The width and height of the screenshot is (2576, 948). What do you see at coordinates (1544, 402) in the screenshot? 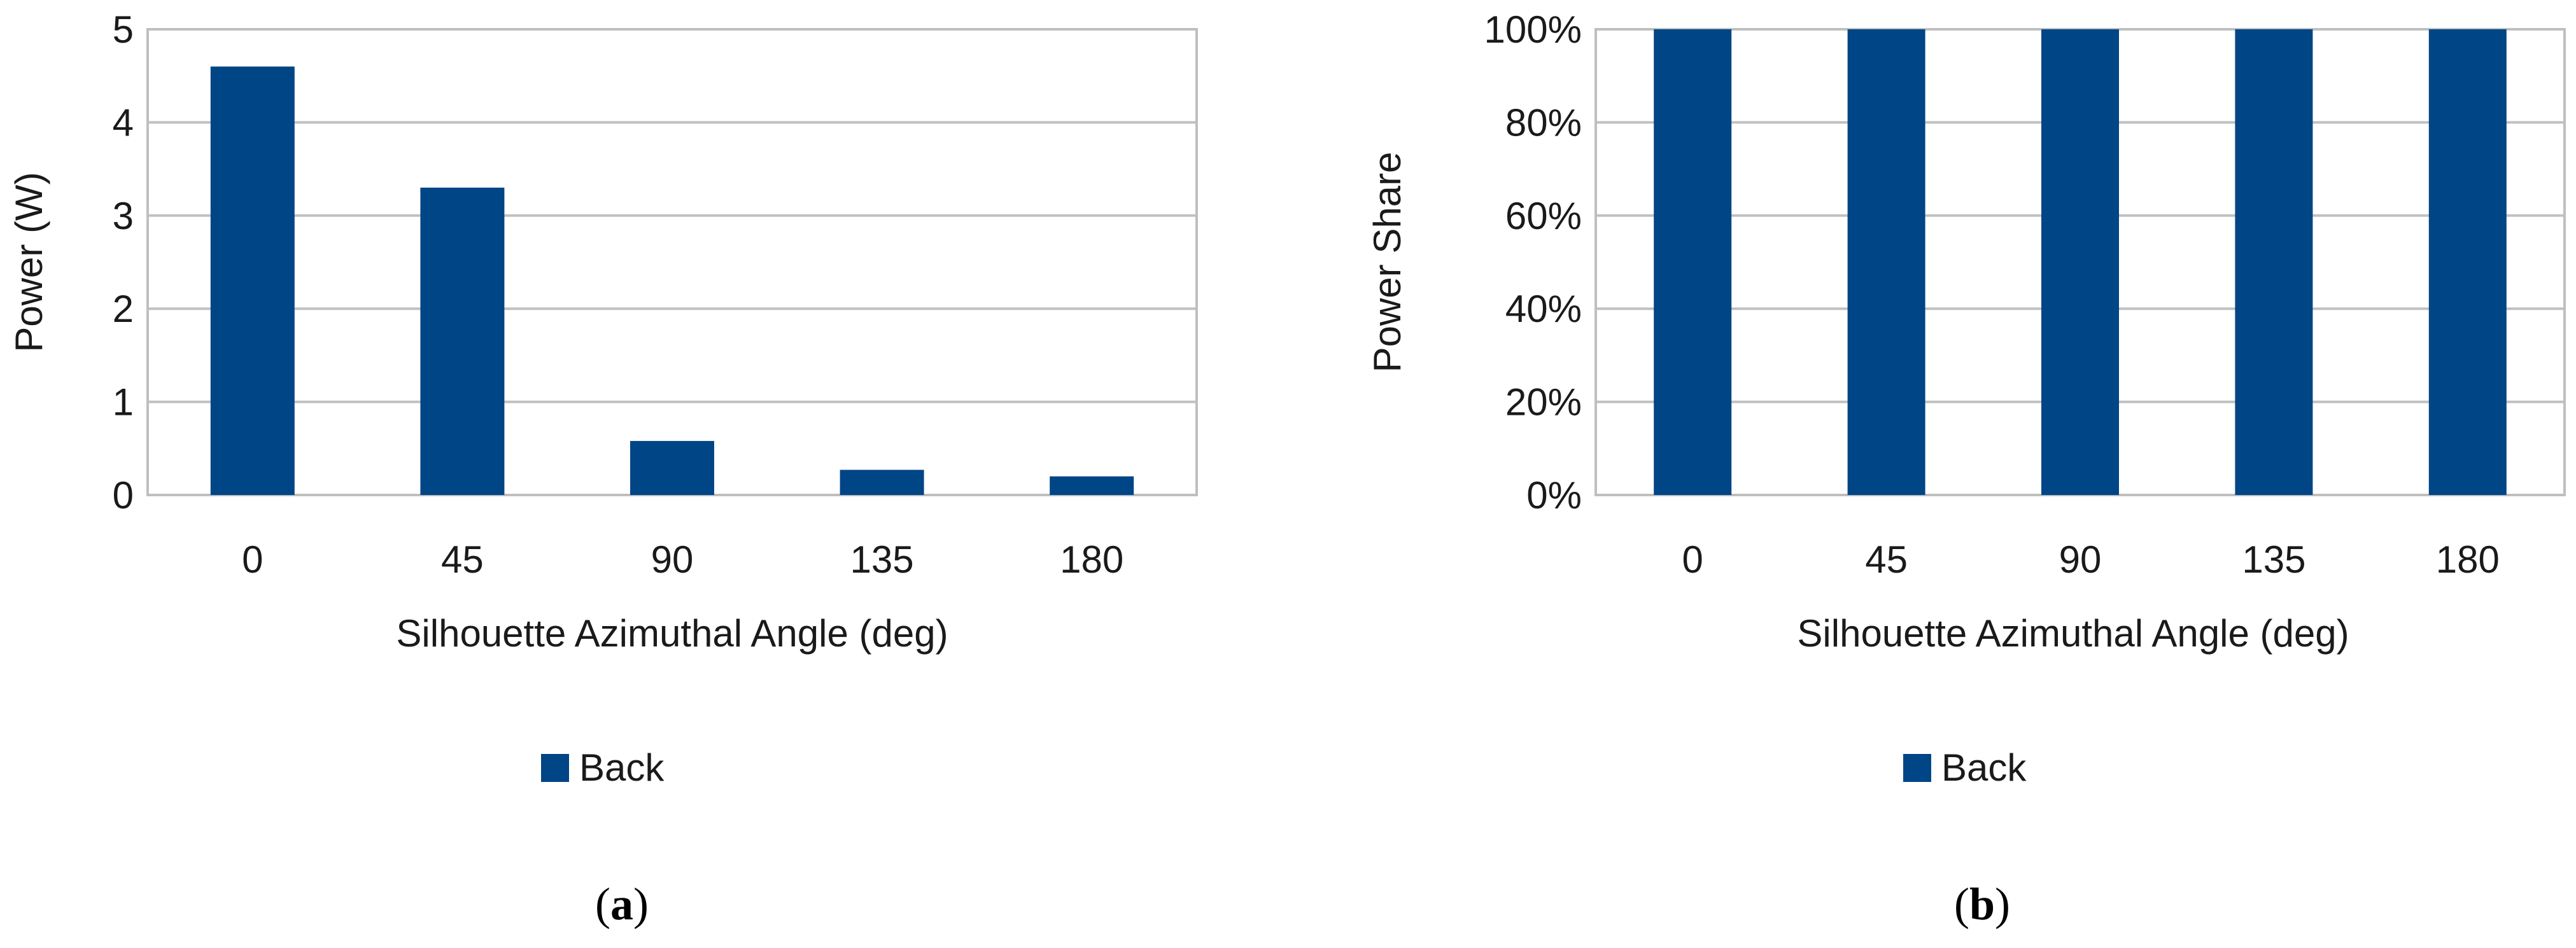
I see `y-tick-label: 20%` at bounding box center [1544, 402].